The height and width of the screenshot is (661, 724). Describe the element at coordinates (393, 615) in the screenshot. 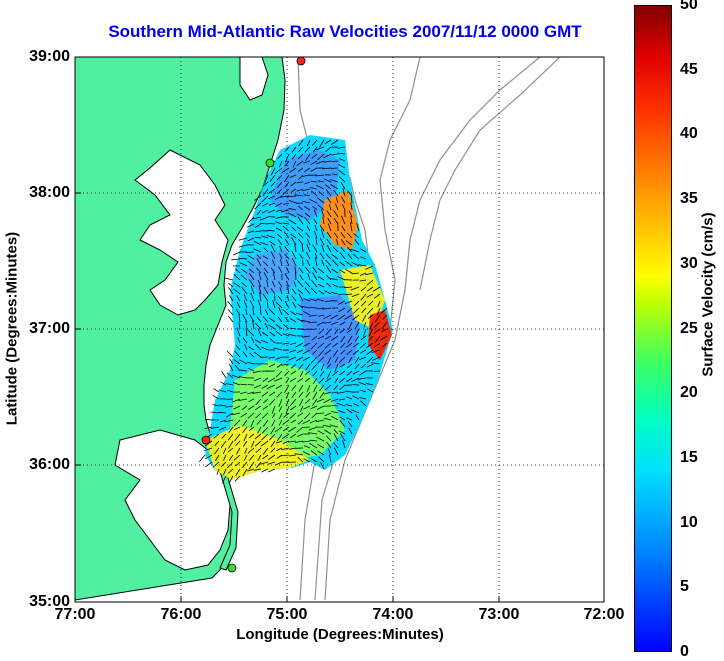

I see `x-tick-label: 74:00` at that location.